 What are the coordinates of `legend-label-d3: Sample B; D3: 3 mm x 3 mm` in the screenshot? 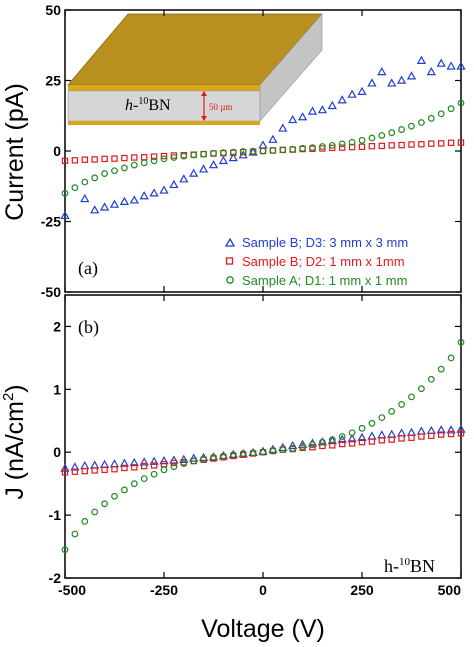 It's located at (325, 242).